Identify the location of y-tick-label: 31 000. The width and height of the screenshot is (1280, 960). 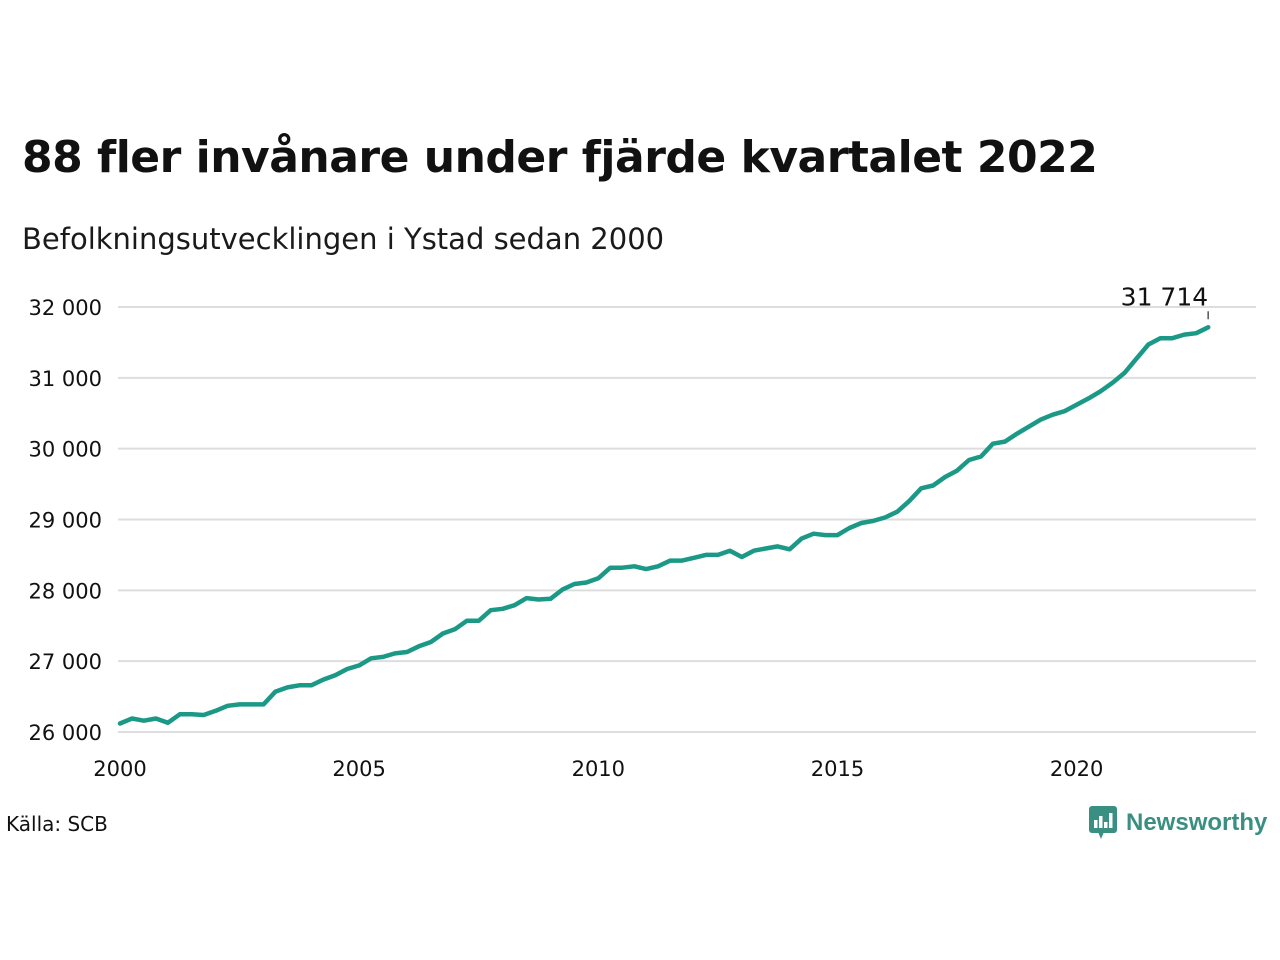
(65, 379).